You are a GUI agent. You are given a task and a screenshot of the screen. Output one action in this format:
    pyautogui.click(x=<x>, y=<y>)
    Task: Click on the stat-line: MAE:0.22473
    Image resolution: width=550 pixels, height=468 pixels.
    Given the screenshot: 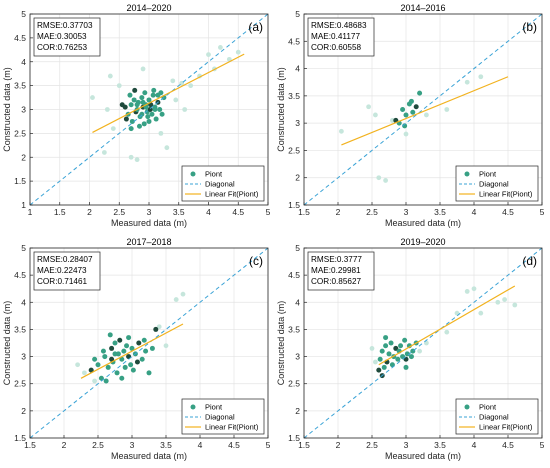 What is the action you would take?
    pyautogui.click(x=62, y=270)
    